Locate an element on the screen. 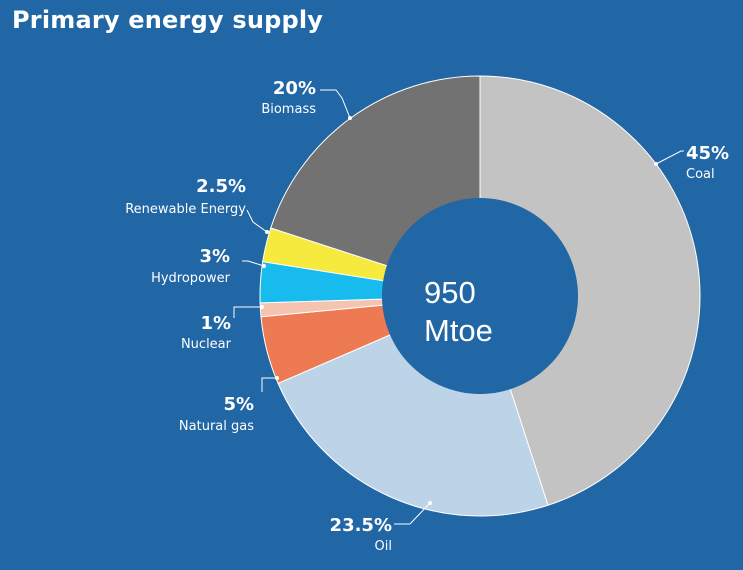 This screenshot has width=743, height=570. leader-line-renewable-energy is located at coordinates (257, 221).